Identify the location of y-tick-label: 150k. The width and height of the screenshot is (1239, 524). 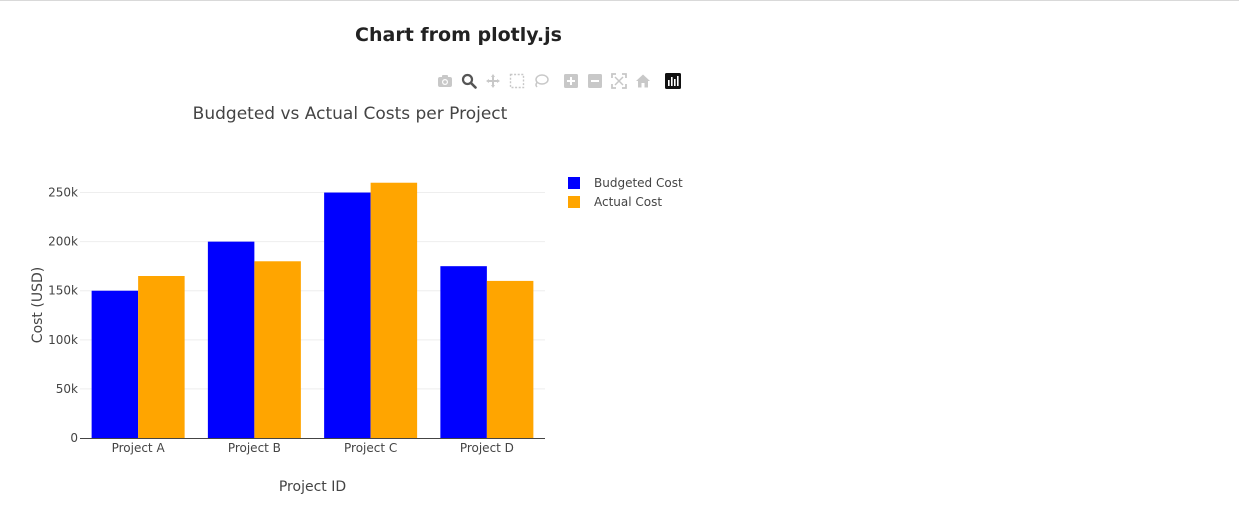
(63, 291).